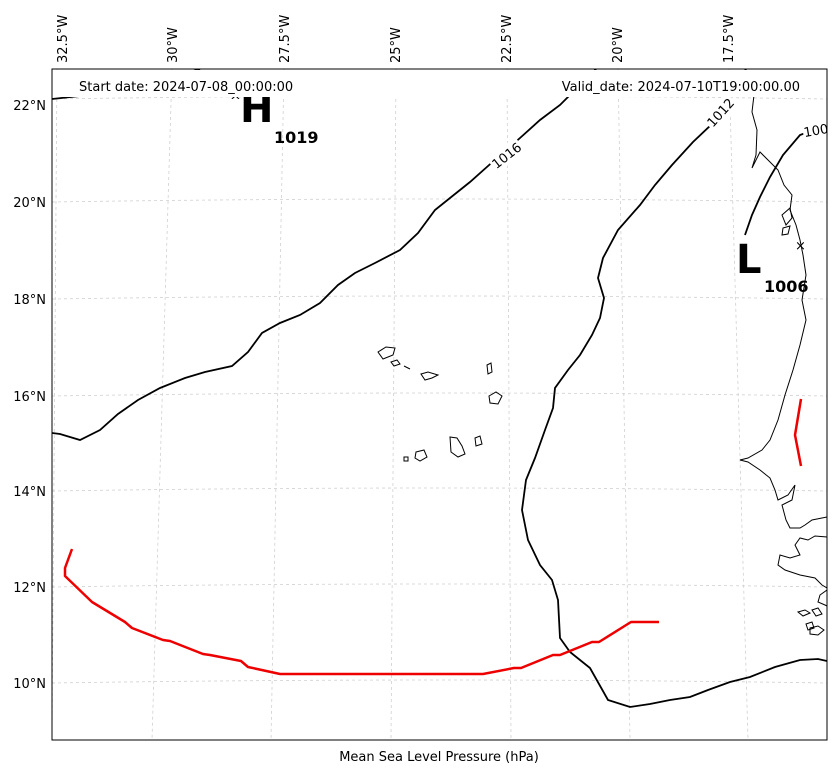 This screenshot has width=837, height=783. What do you see at coordinates (29, 300) in the screenshot?
I see `lat-label-18n: 18°N` at bounding box center [29, 300].